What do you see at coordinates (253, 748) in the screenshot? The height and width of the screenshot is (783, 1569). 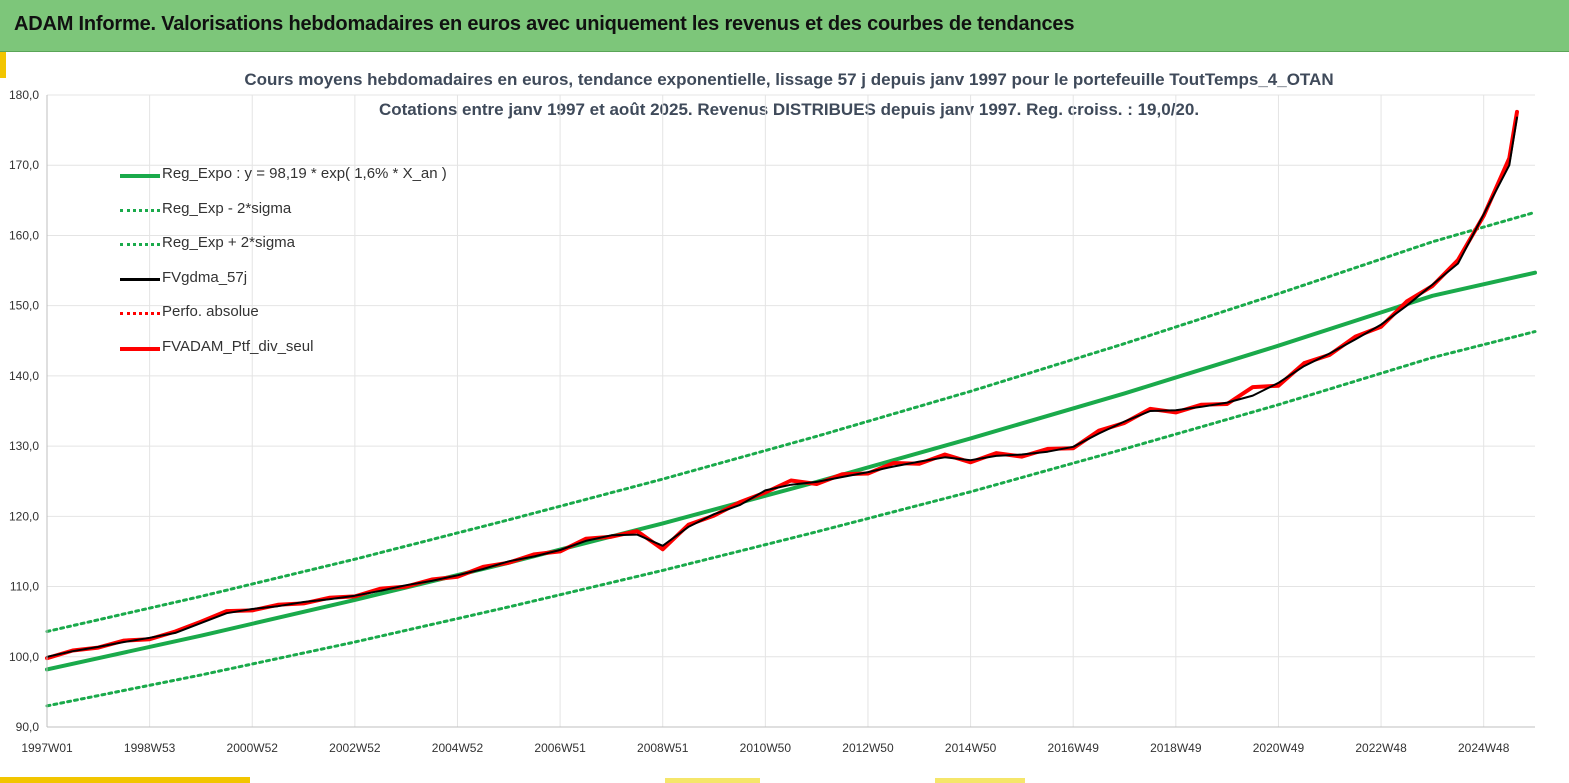 I see `x-tick-label: 2000W52` at bounding box center [253, 748].